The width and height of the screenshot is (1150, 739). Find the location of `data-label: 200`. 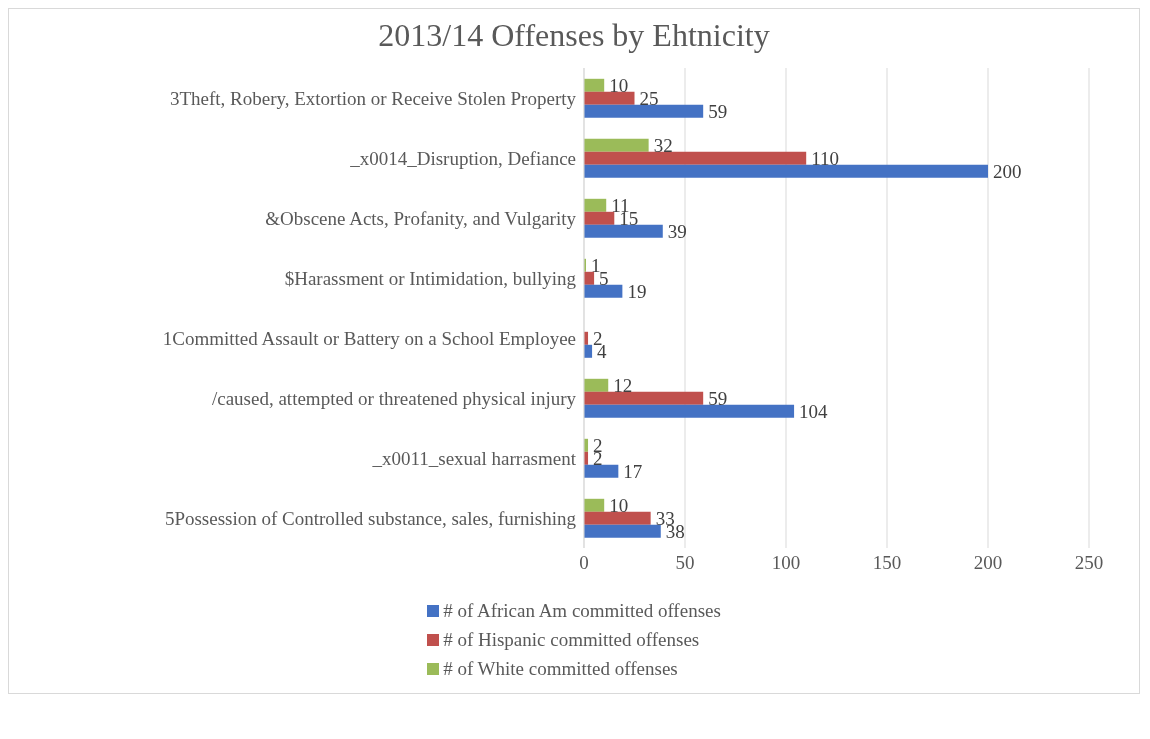

data-label: 200 is located at coordinates (1007, 172).